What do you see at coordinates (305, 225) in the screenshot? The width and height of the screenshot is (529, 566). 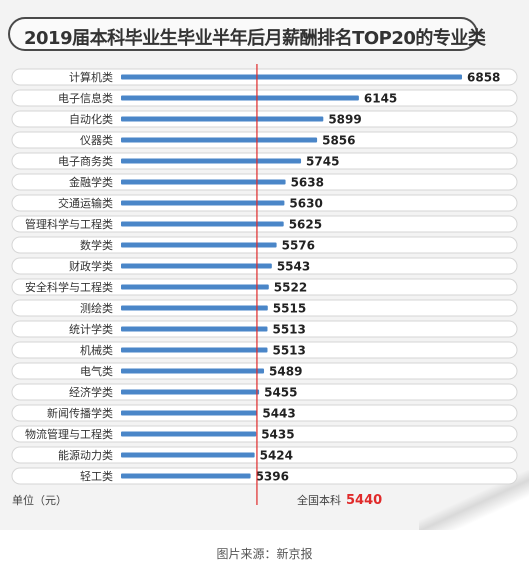 I see `value-label: 5625` at bounding box center [305, 225].